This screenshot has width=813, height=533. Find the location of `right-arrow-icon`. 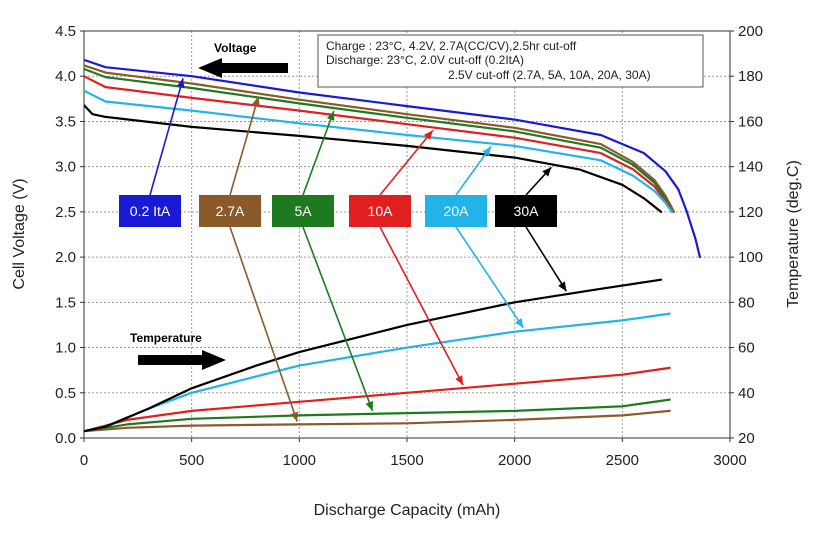

right-arrow-icon is located at coordinates (182, 360).